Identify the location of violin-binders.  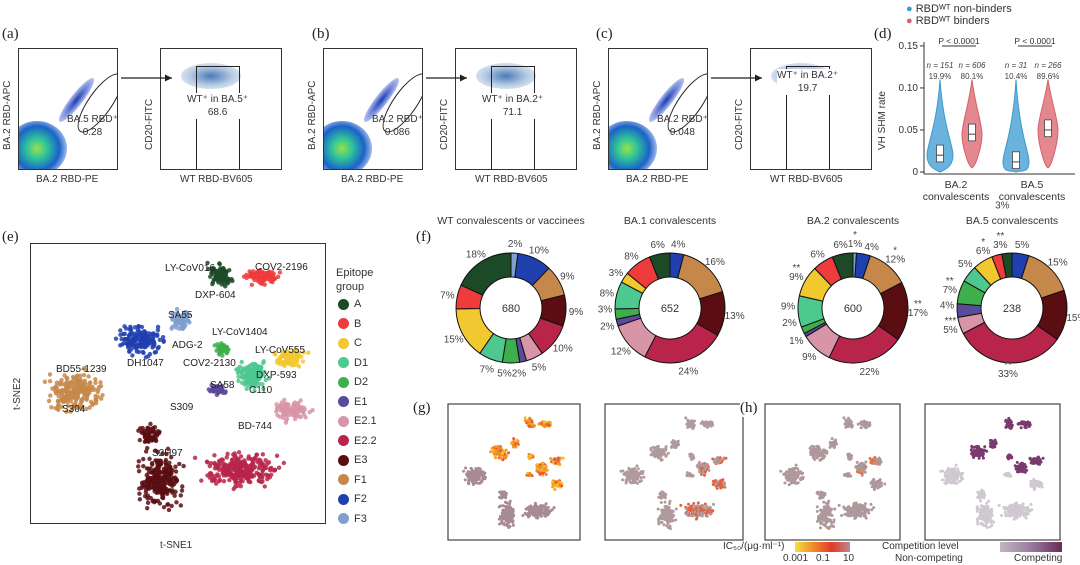
(972, 124).